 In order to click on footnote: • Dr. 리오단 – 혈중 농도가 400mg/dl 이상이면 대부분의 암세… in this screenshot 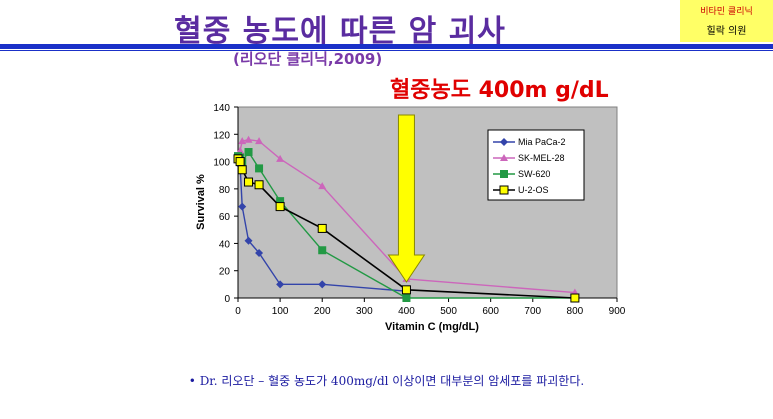, I will do `click(386, 381)`.